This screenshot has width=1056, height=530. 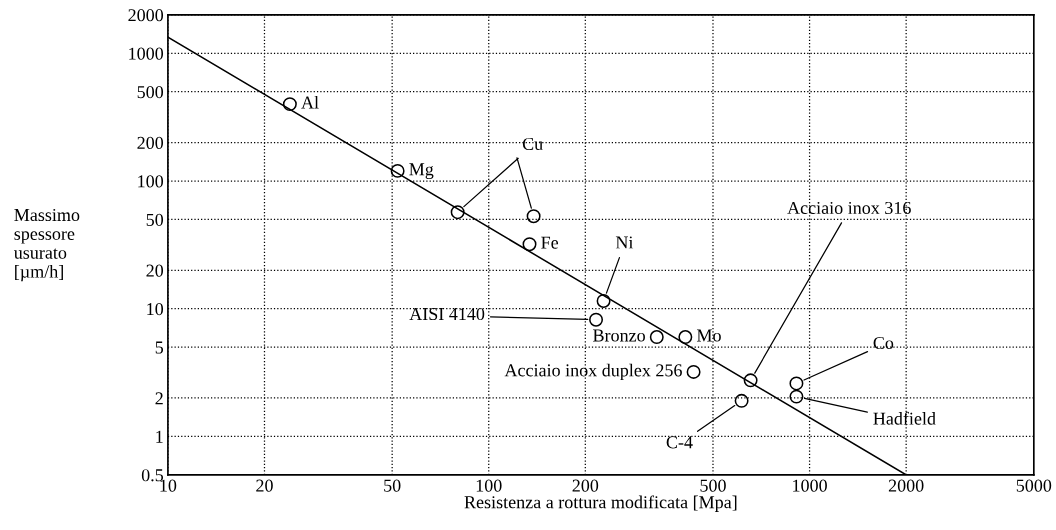 What do you see at coordinates (151, 181) in the screenshot?
I see `y-tick-label: 100` at bounding box center [151, 181].